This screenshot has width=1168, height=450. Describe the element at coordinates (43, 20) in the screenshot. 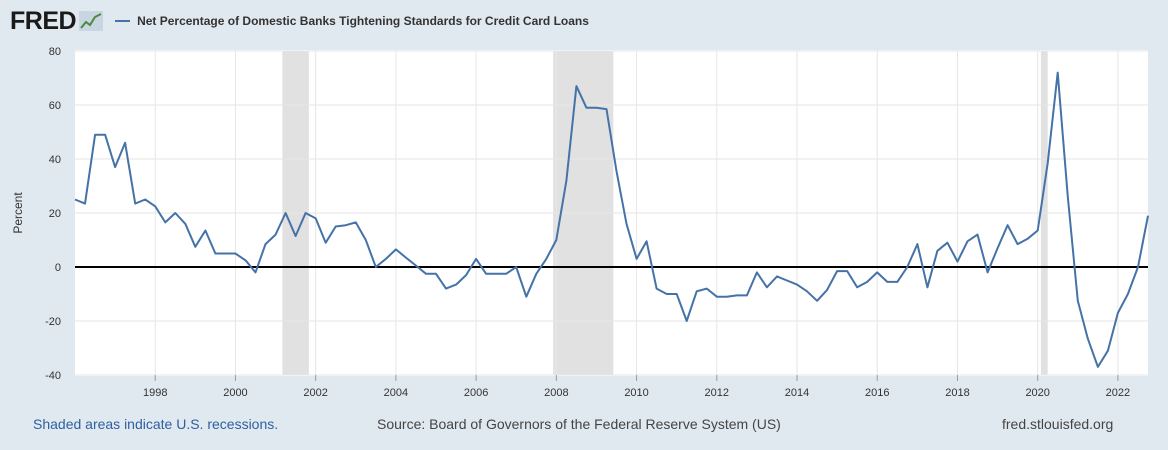

I see `fred-logo: FRED` at that location.